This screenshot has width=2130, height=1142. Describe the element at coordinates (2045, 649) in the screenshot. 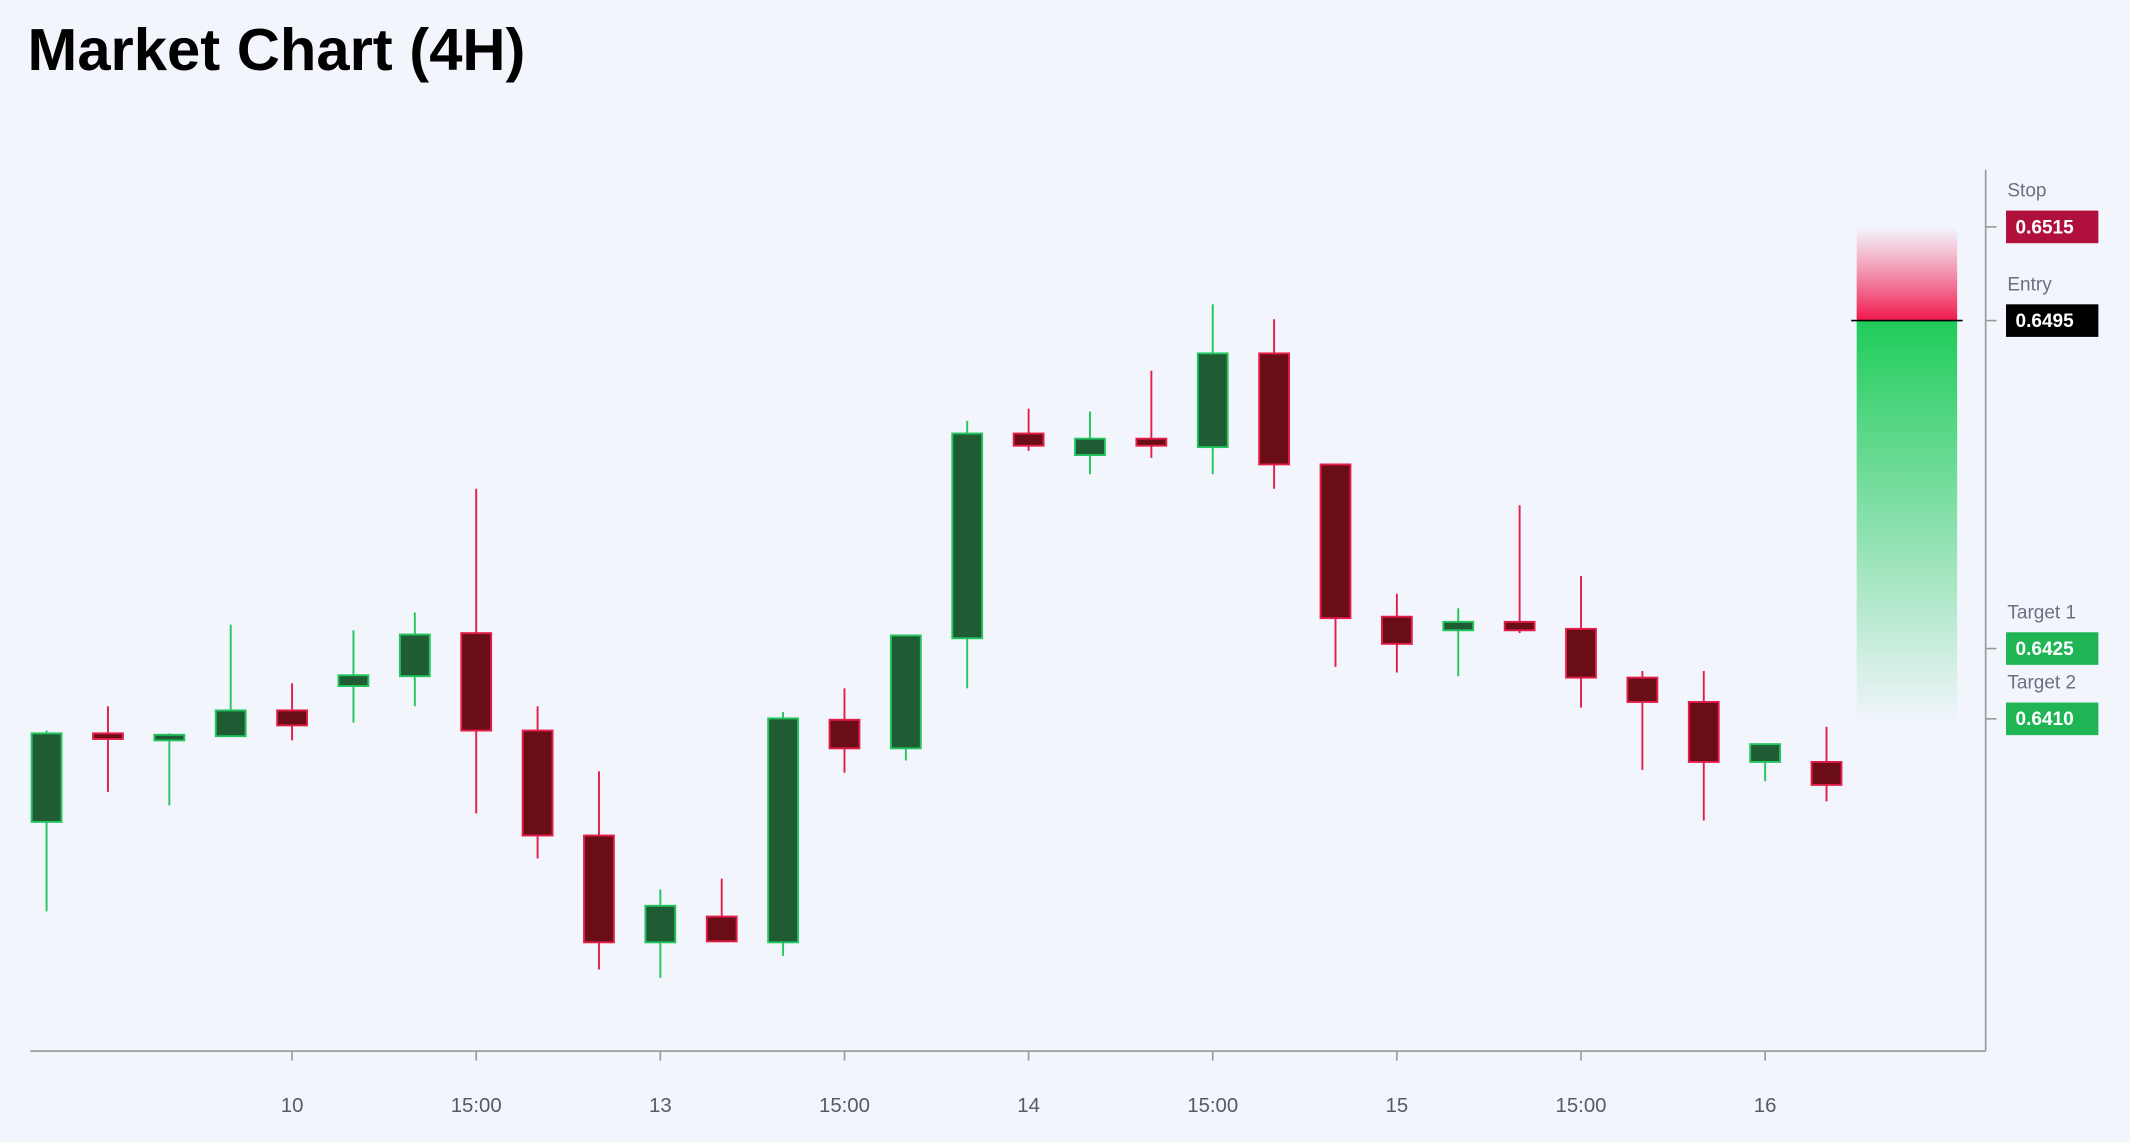

I see `level-value: 0.6425` at that location.